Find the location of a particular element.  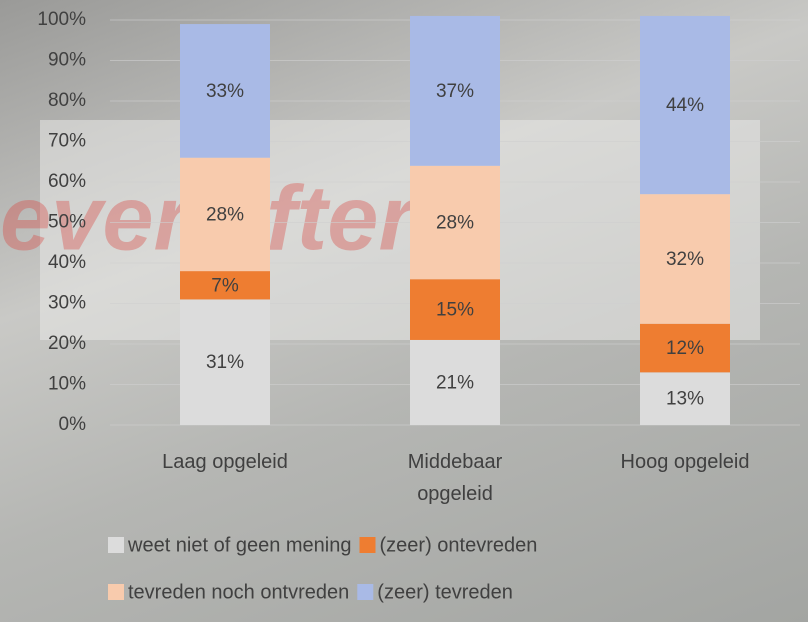

y-tick-label: 60% is located at coordinates (67, 181).